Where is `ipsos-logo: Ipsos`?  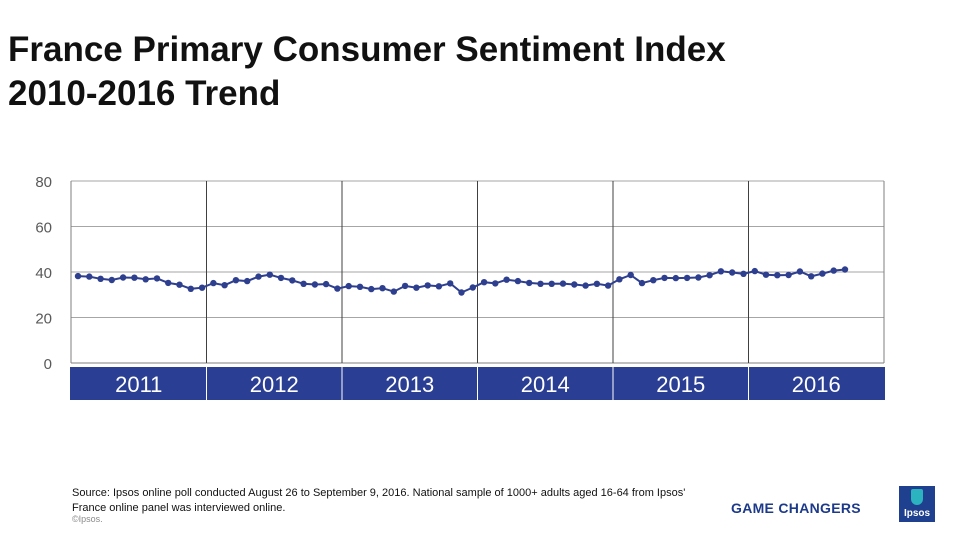 ipsos-logo: Ipsos is located at coordinates (917, 504).